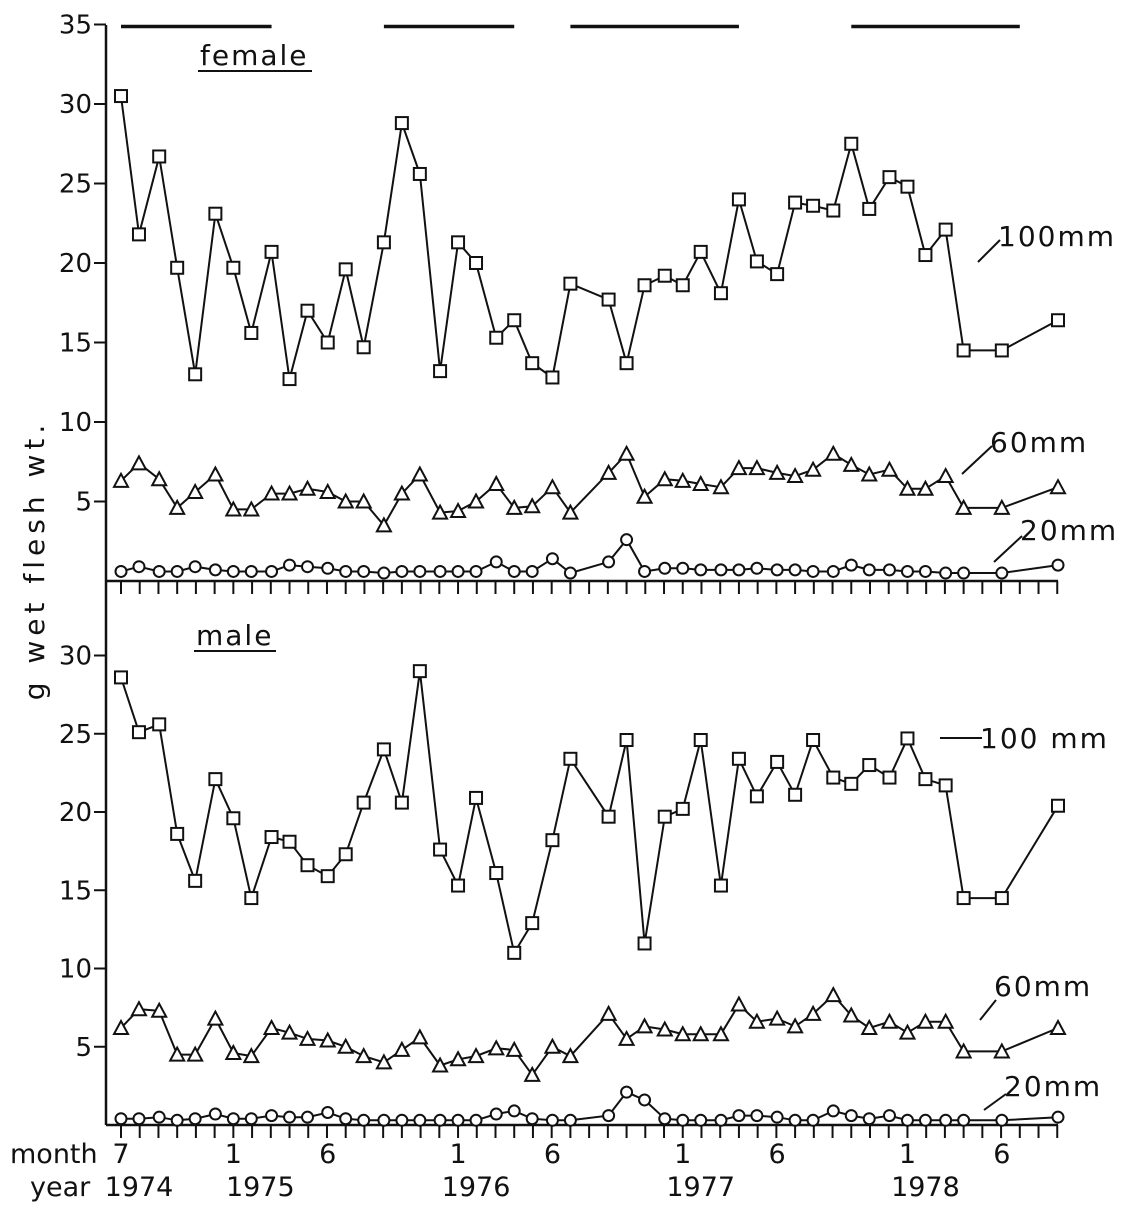 This screenshot has width=1139, height=1208. Describe the element at coordinates (1001, 1154) in the screenshot. I see `x-month-label: 6` at that location.